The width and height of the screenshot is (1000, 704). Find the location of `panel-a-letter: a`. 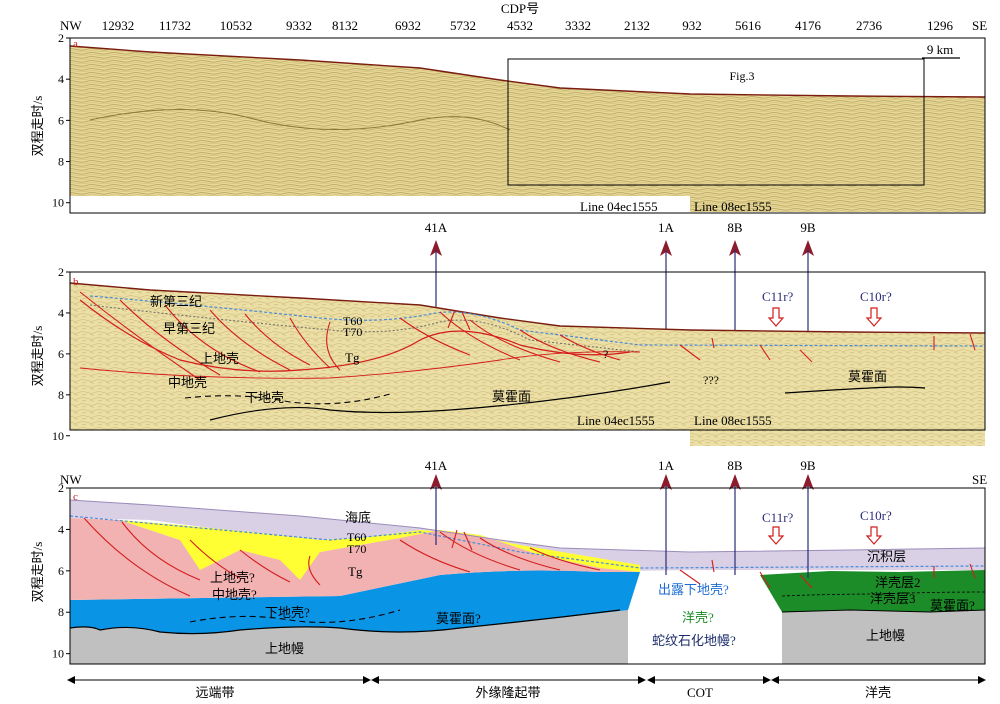

panel-a-letter: a is located at coordinates (75, 44).